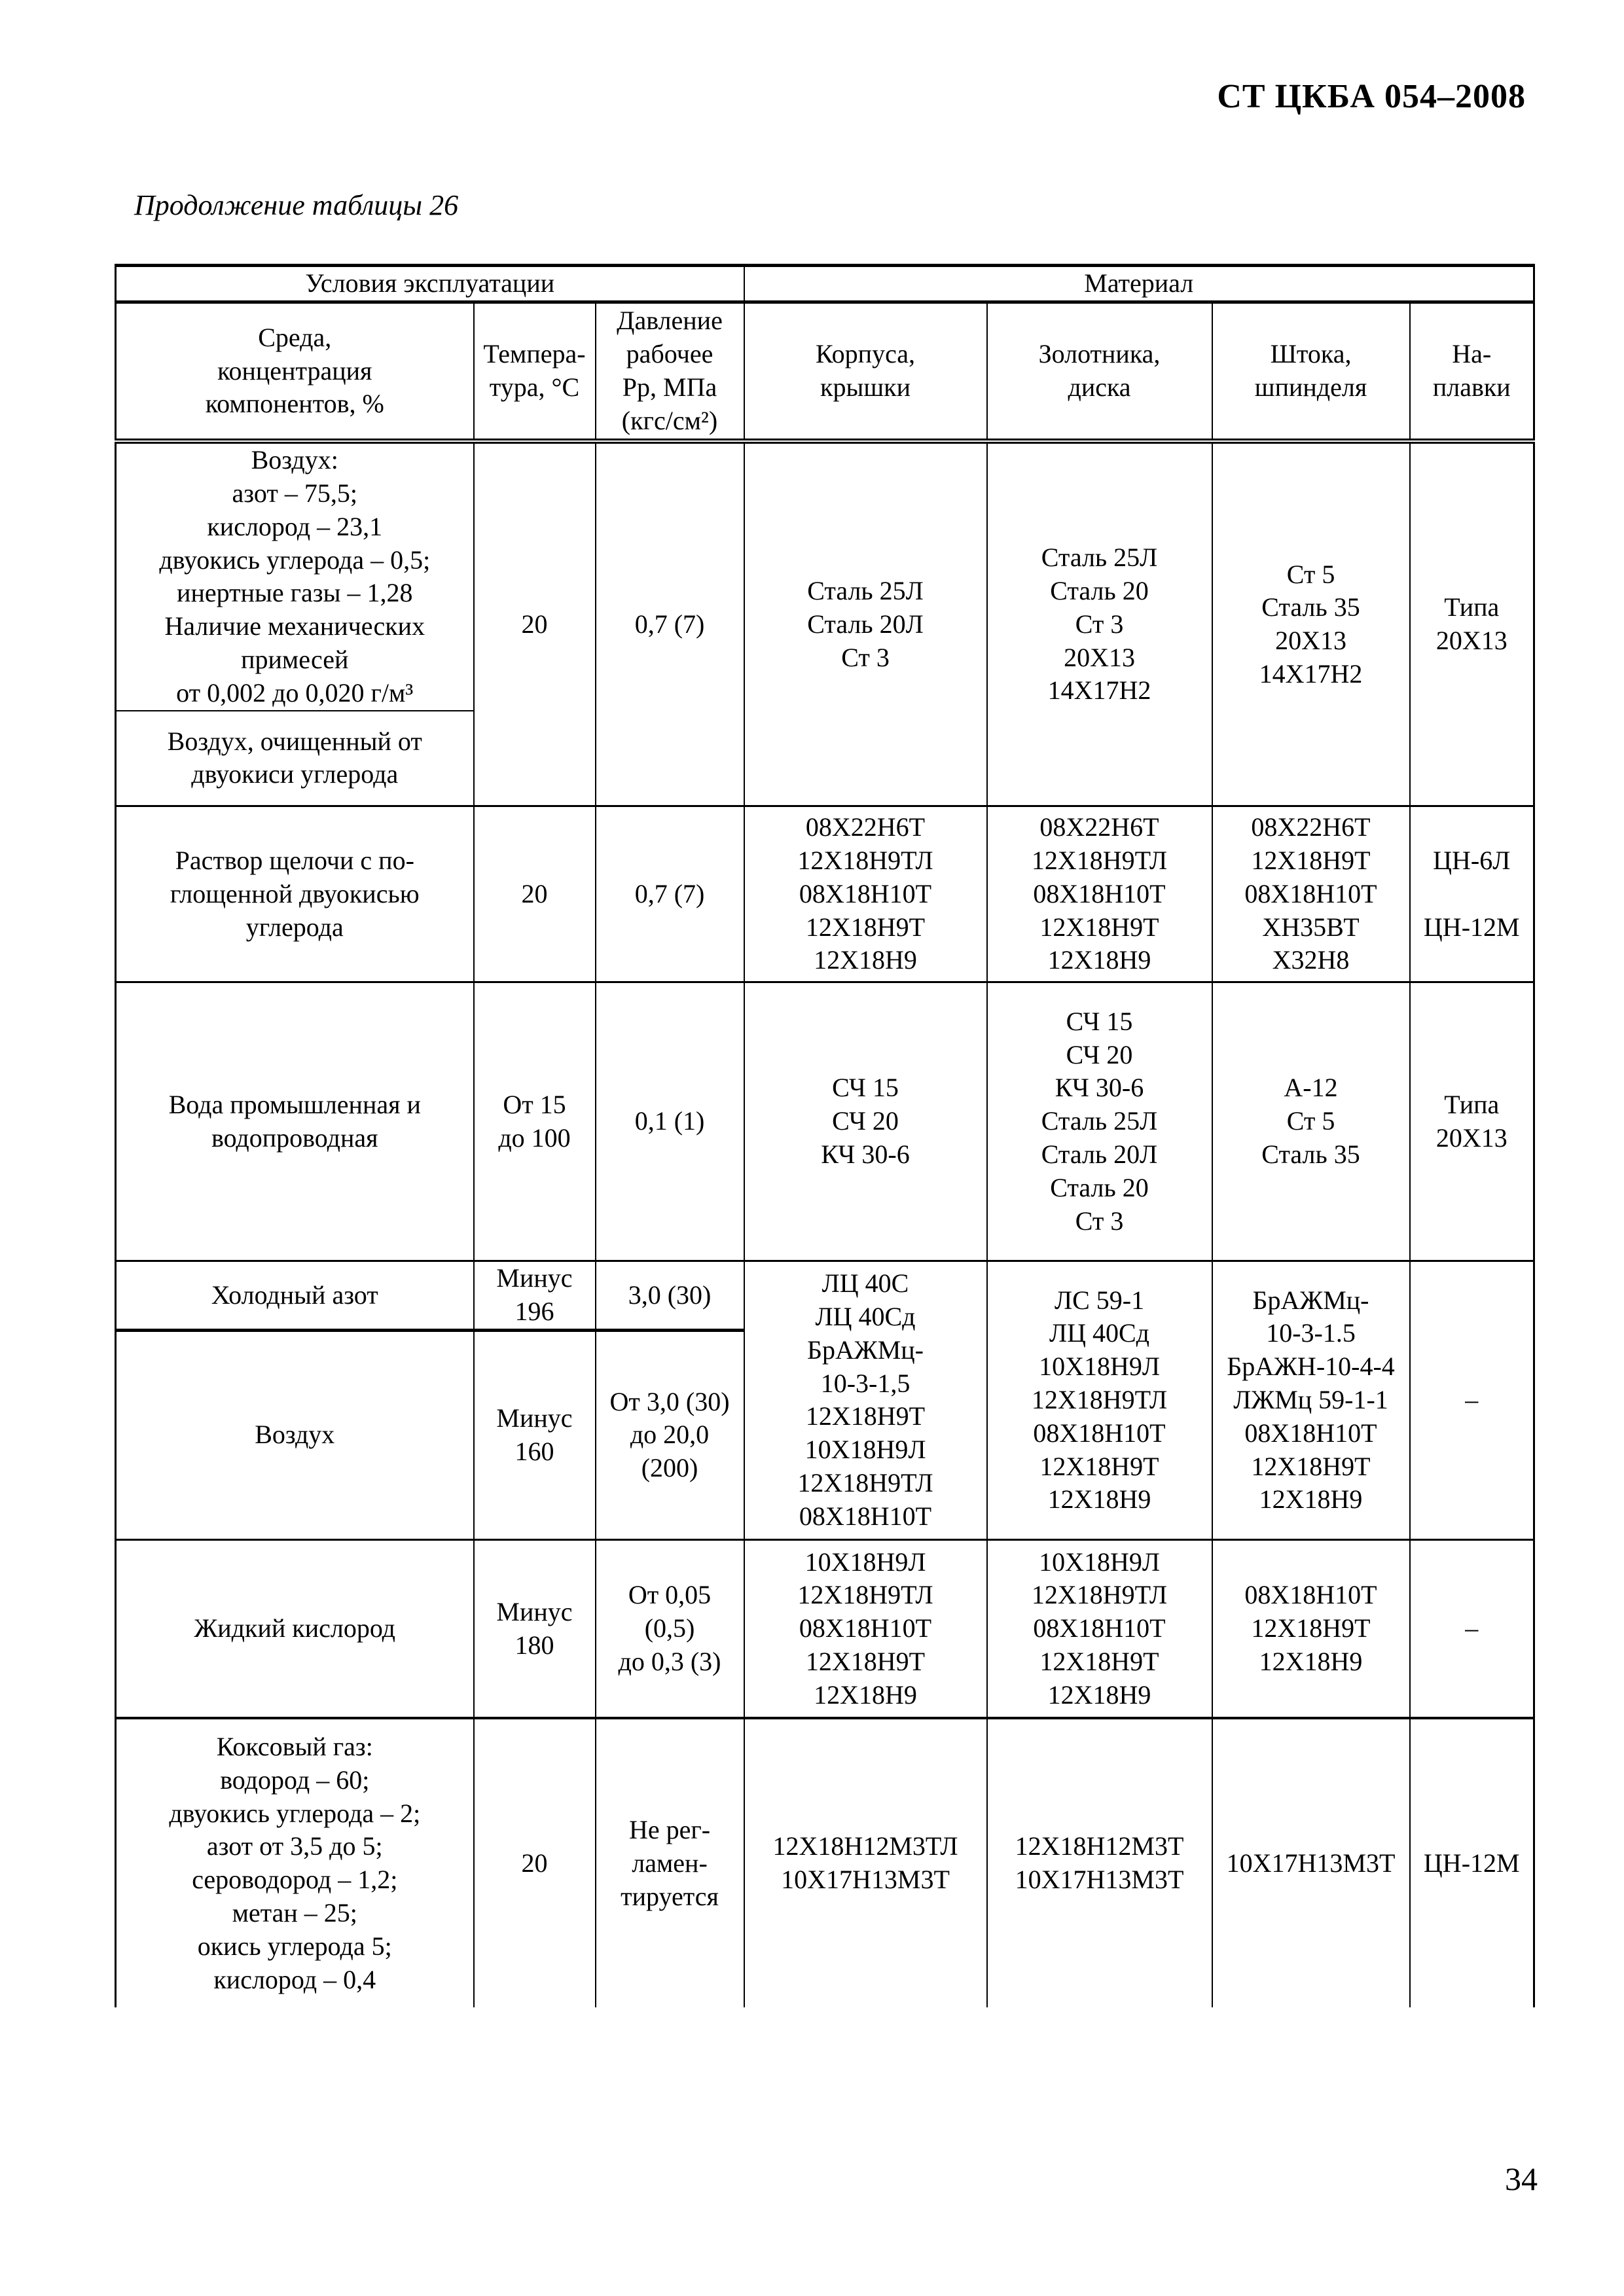 The height and width of the screenshot is (2296, 1624). Describe the element at coordinates (534, 895) in the screenshot. I see `cell-alkali-temperature: 20` at that location.